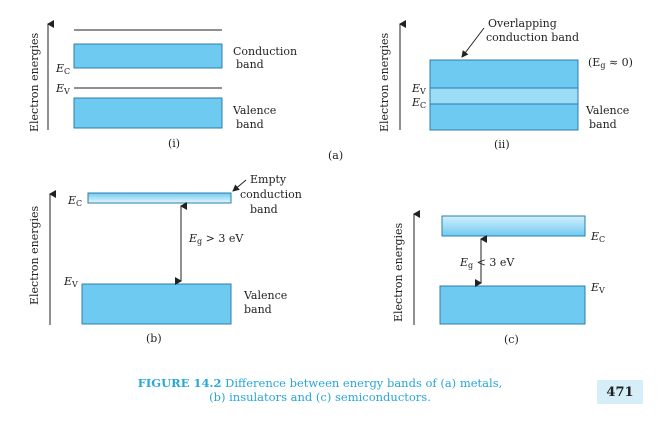  Describe the element at coordinates (264, 209) in the screenshot. I see `empty-band-label-3: band` at that location.